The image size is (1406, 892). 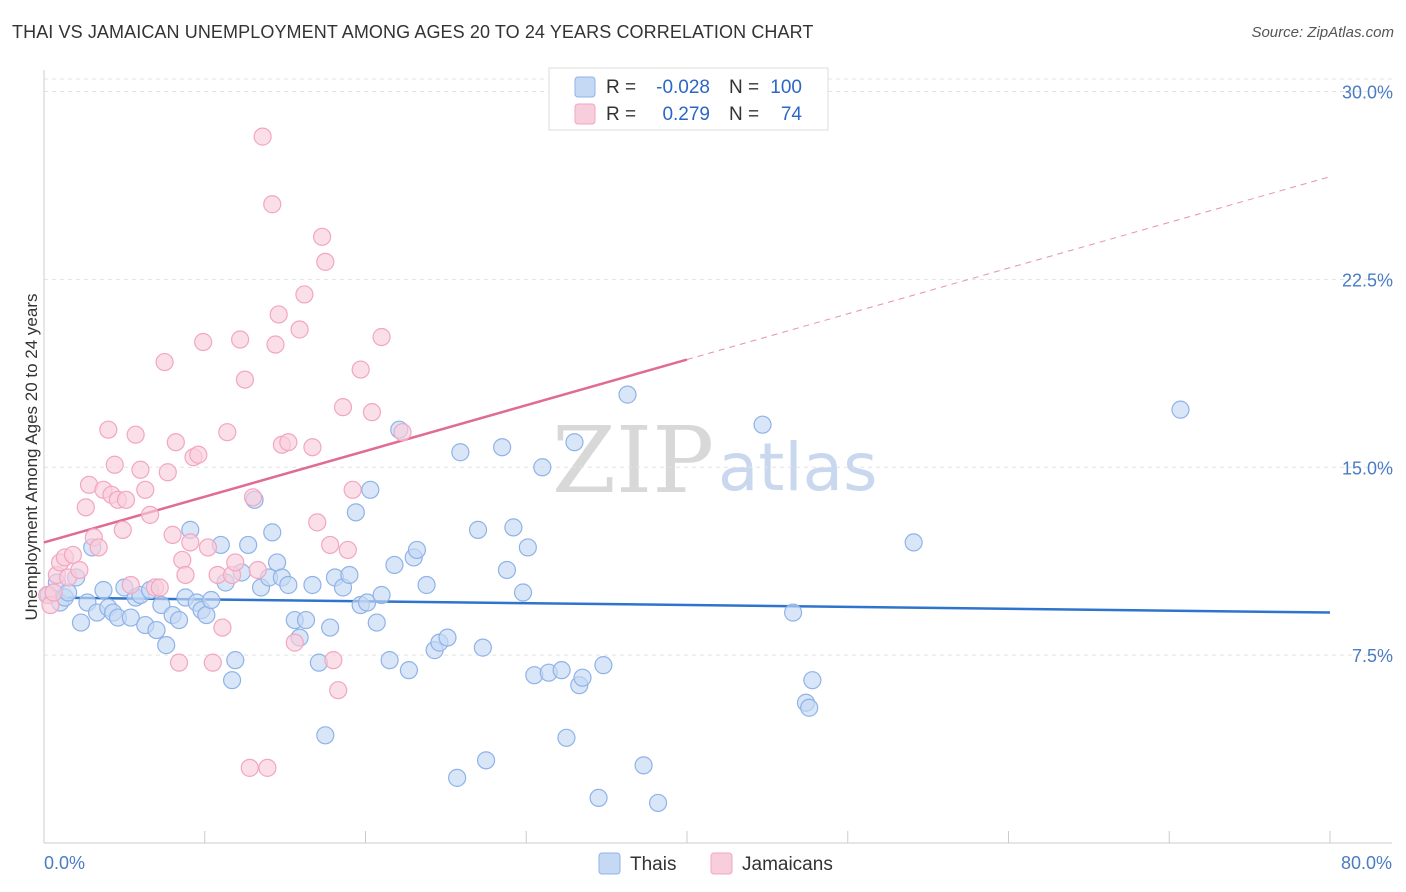 What do you see at coordinates (1008, 268) in the screenshot?
I see `trend-line-extension-jamaicans` at bounding box center [1008, 268].